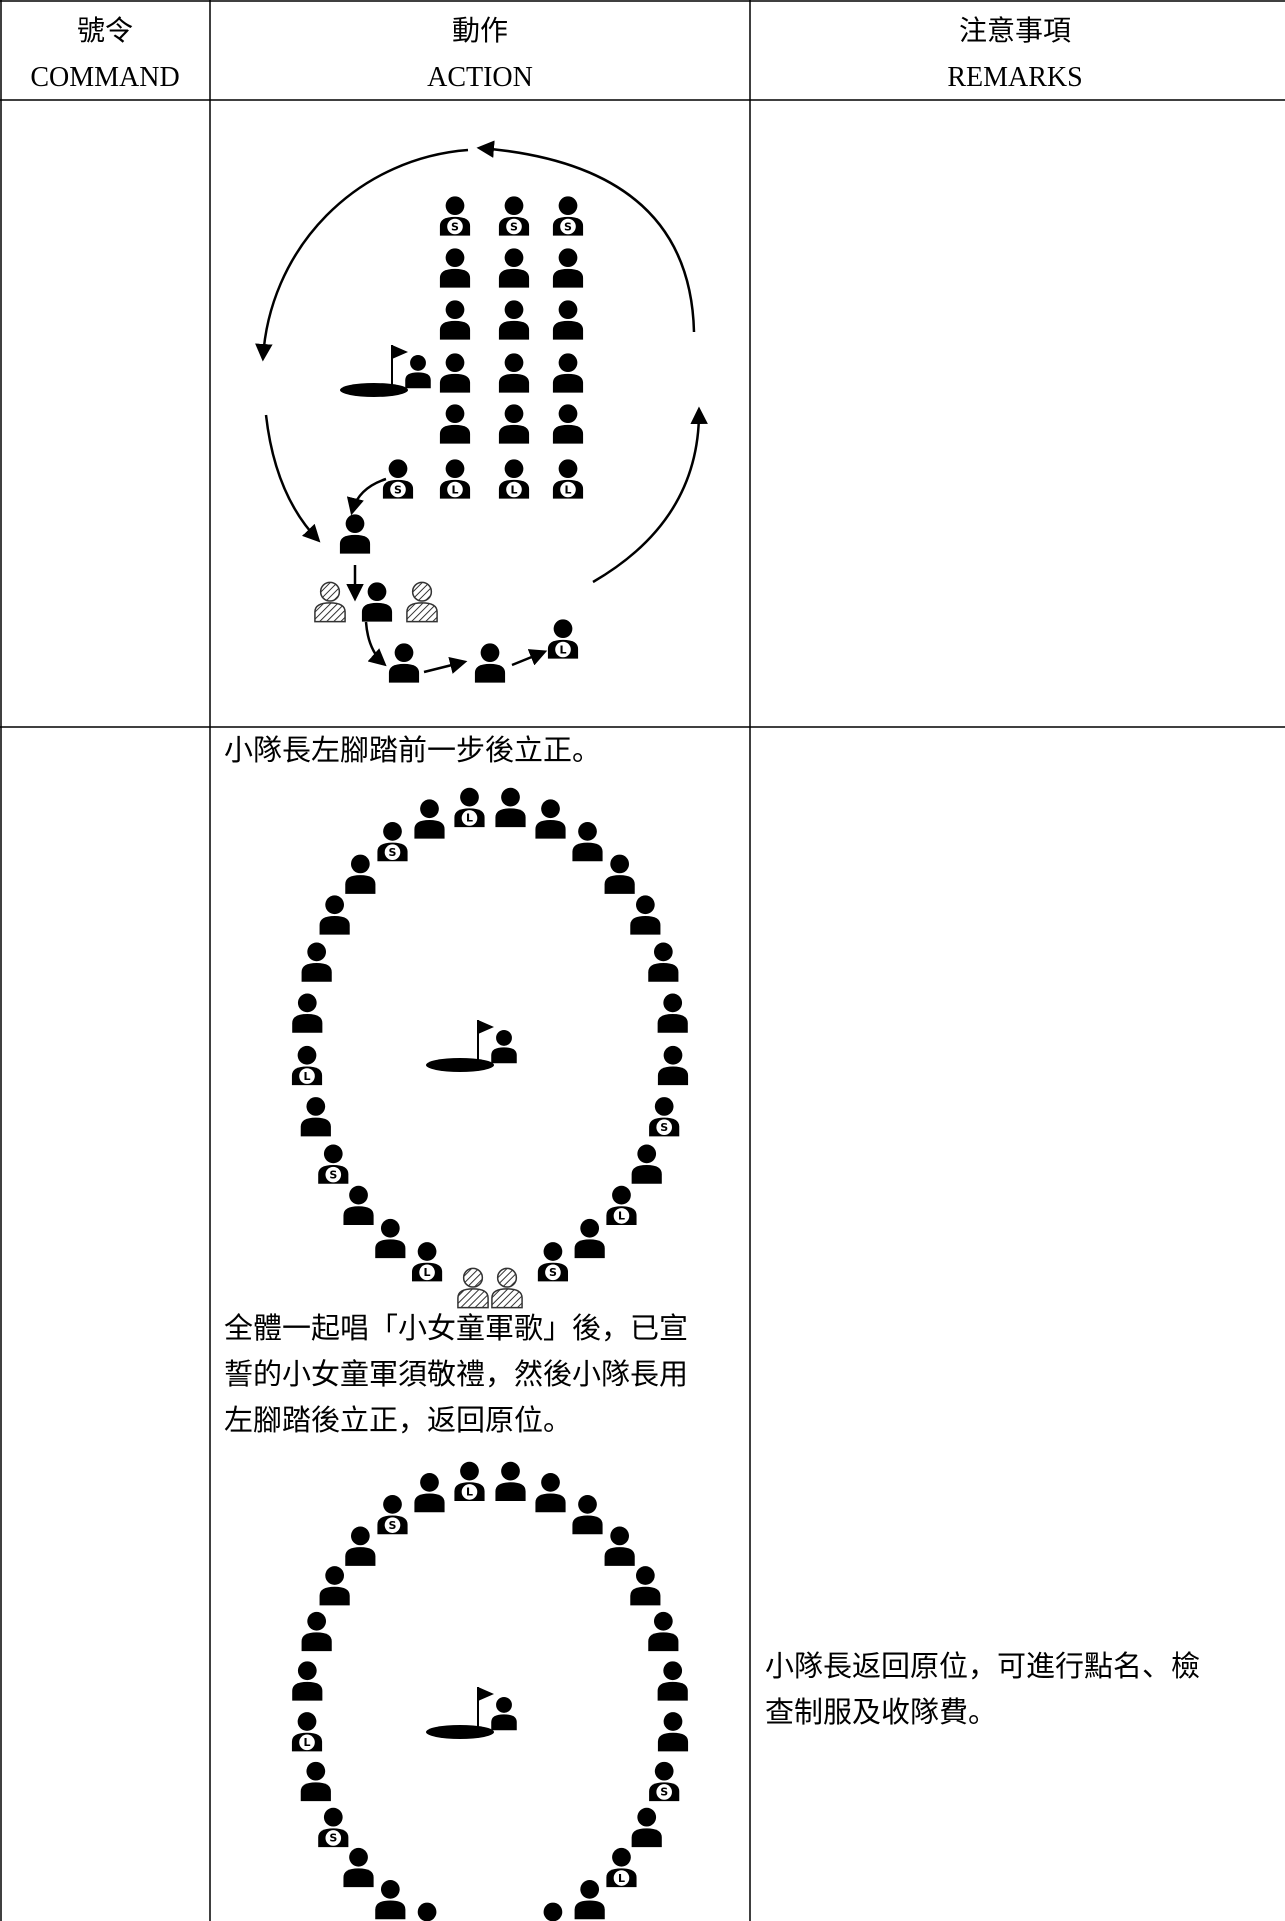 Image resolution: width=1285 pixels, height=1921 pixels. What do you see at coordinates (105, 31) in the screenshot?
I see `header-zh: 號令` at bounding box center [105, 31].